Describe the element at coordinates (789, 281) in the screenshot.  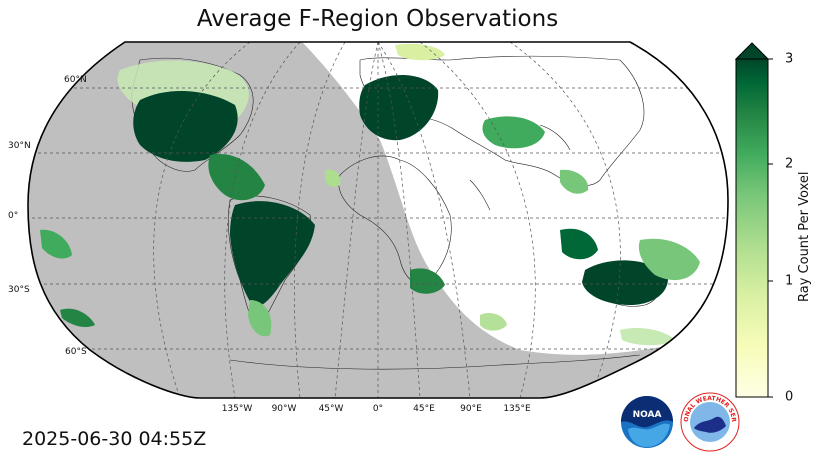
I see `colorbar-tick-1: 1` at that location.